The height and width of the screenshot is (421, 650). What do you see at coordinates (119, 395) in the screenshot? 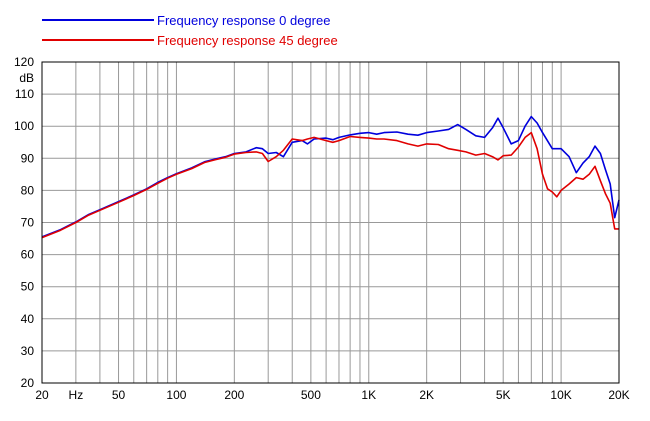
I see `x-tick-label: 50` at bounding box center [119, 395].